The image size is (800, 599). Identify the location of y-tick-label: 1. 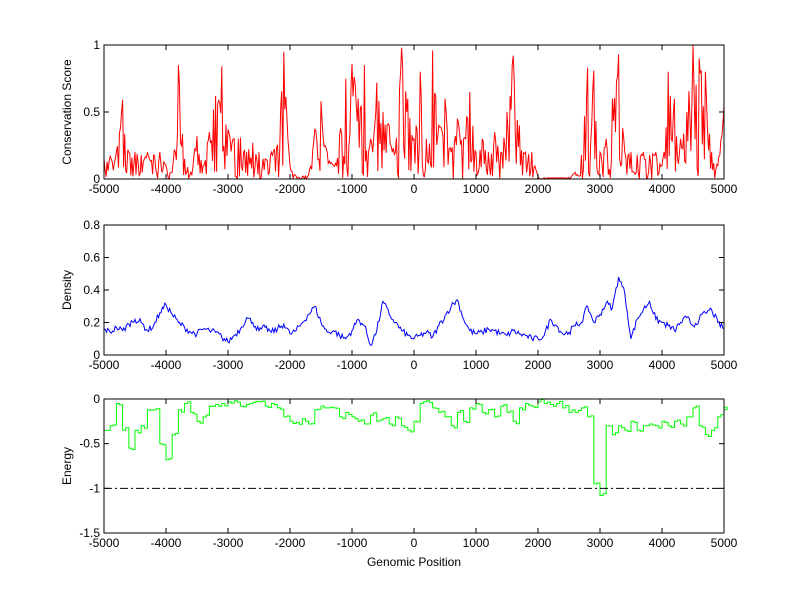
(96, 45).